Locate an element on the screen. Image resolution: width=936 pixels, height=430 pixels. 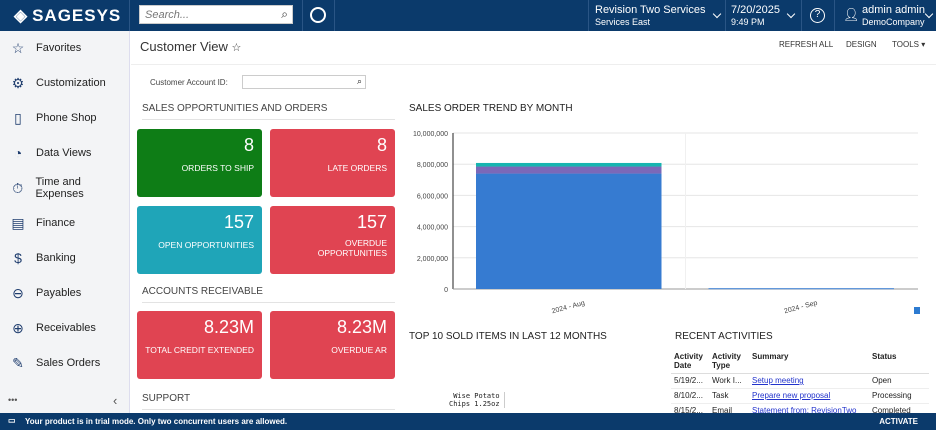
top10-chart: Wise Potato Chips 1.25oz is located at coordinates (477, 400).